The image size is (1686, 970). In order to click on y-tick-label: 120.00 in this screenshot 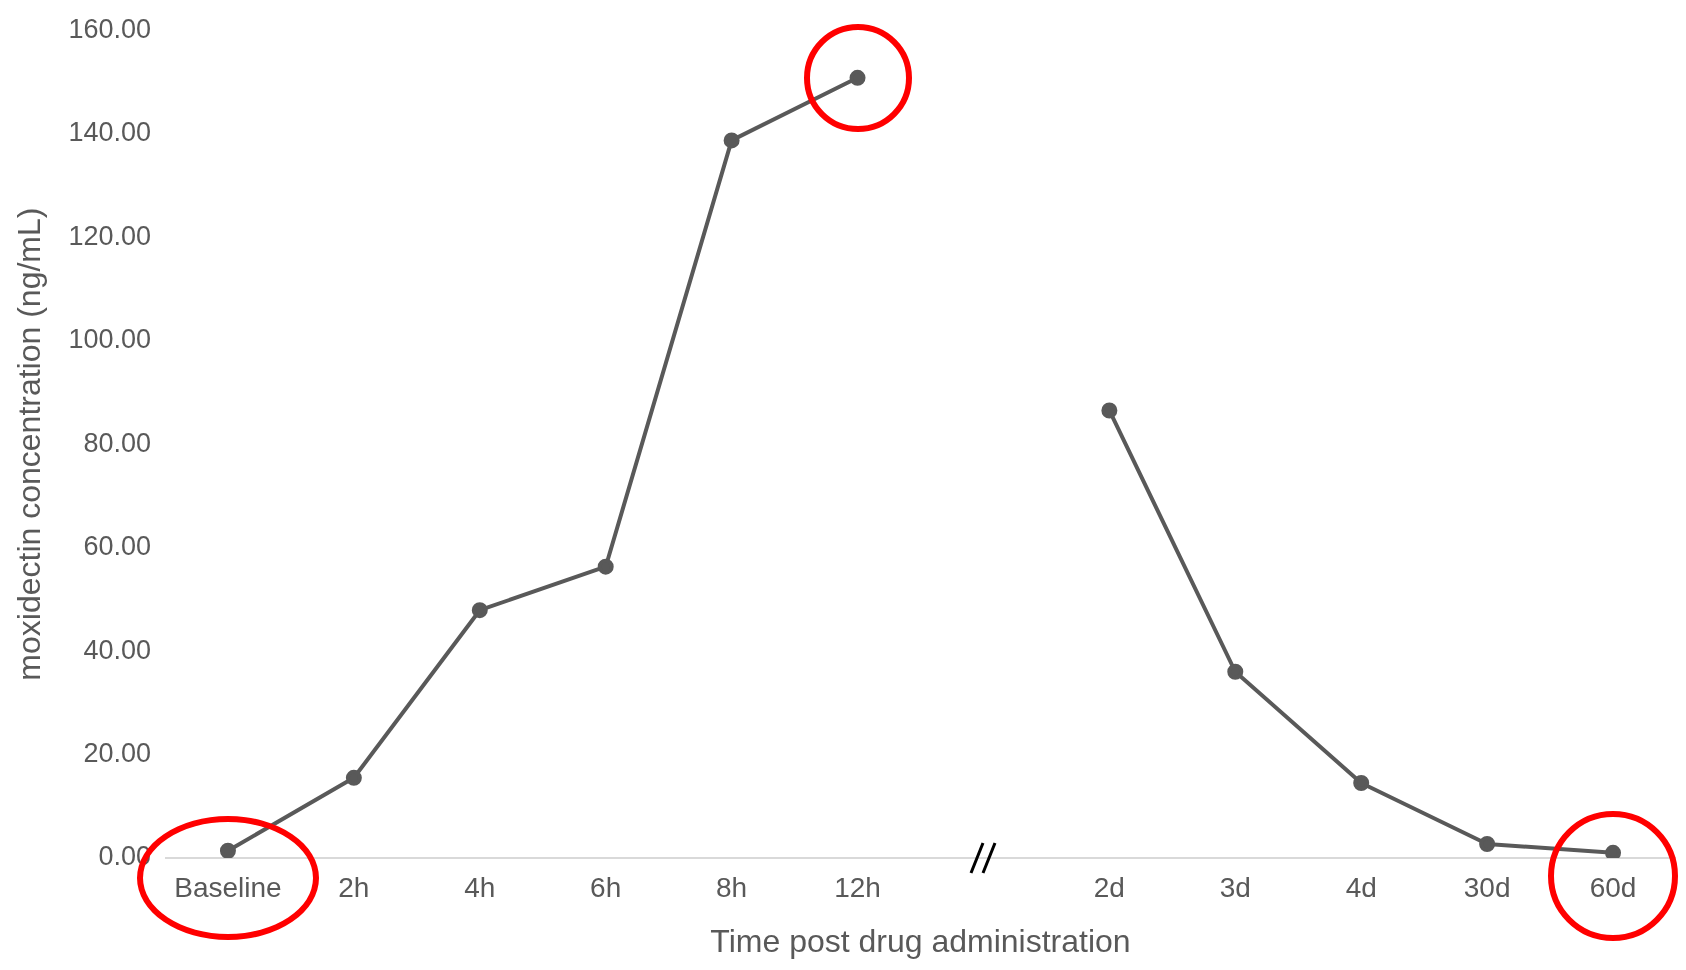, I will do `click(109, 235)`.